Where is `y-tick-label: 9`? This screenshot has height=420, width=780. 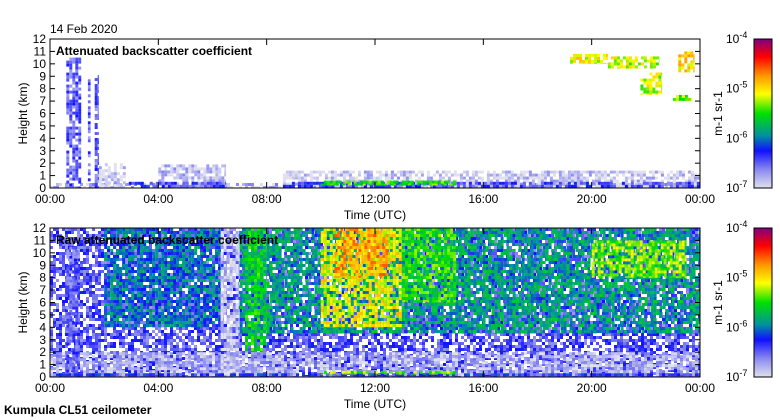 y-tick-label: 9 is located at coordinates (42, 76).